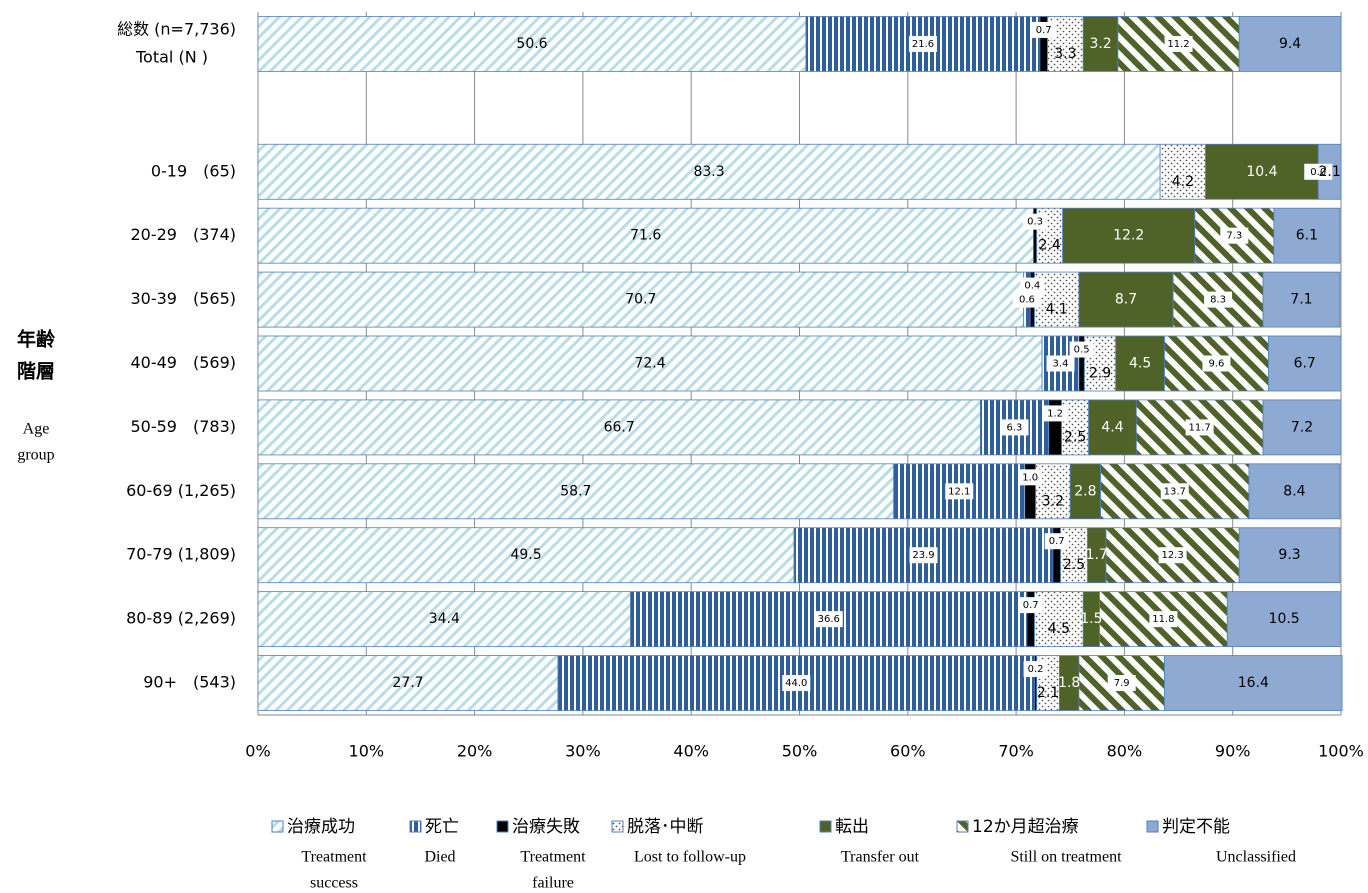 The height and width of the screenshot is (893, 1368). What do you see at coordinates (1289, 555) in the screenshot?
I see `value-label: 9.3` at bounding box center [1289, 555].